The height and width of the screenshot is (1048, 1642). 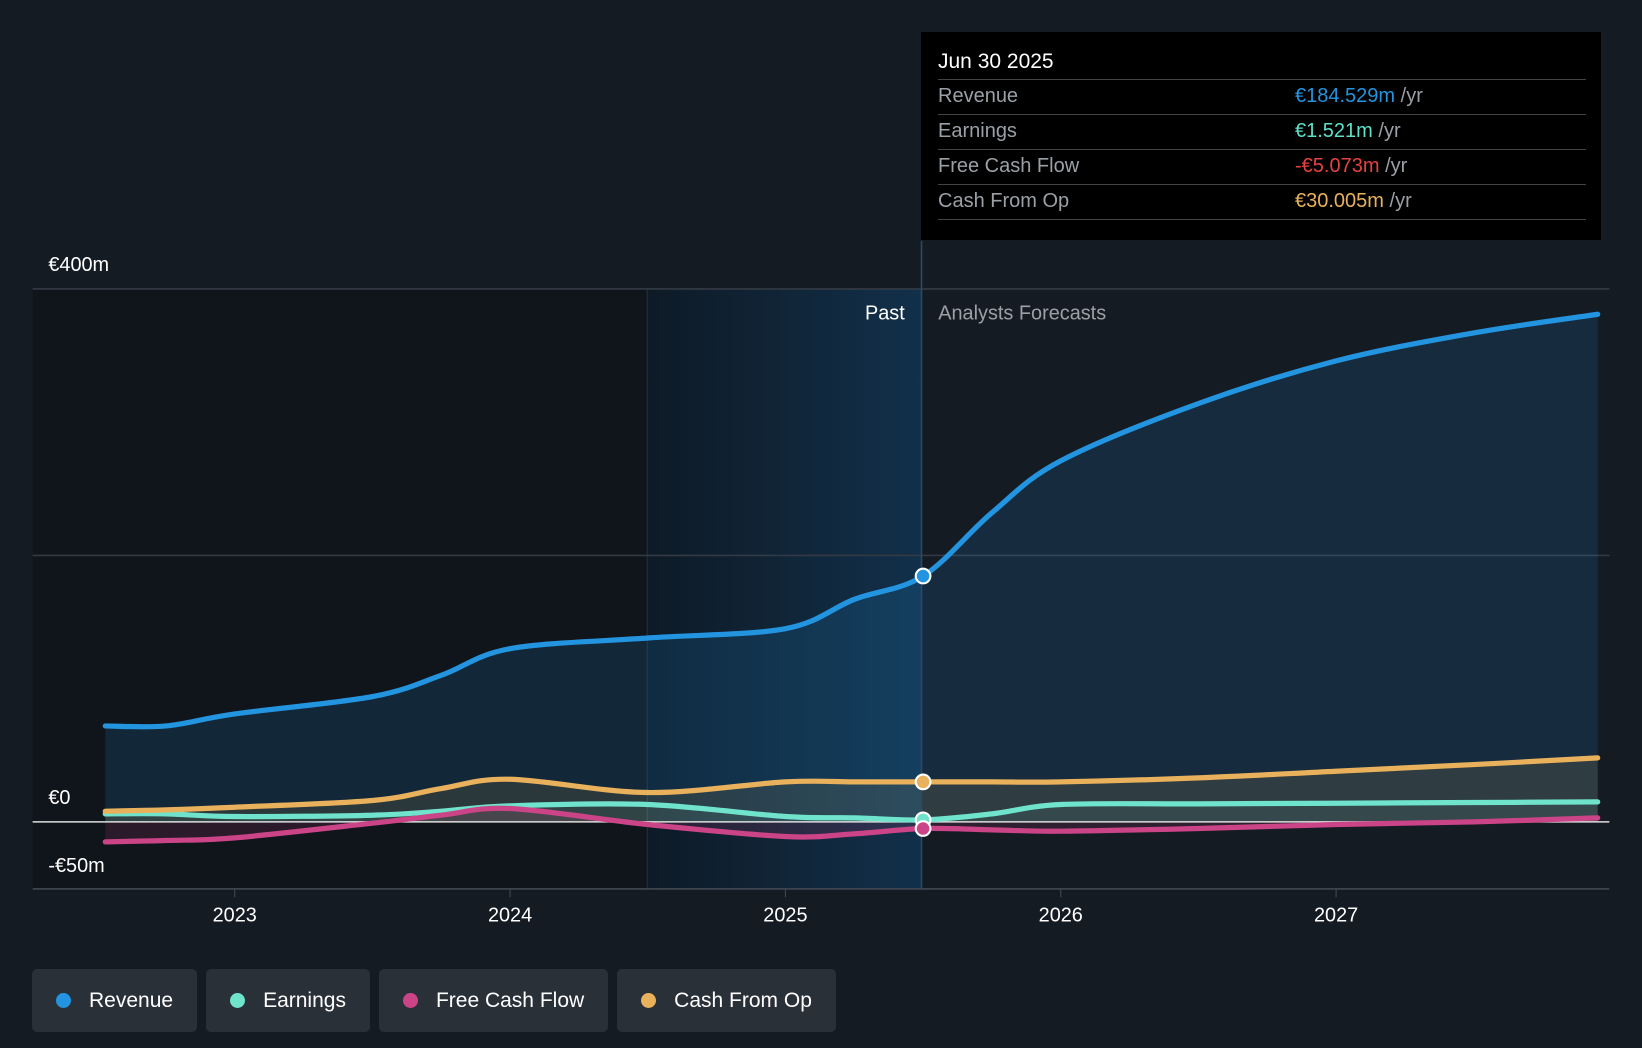 What do you see at coordinates (1351, 166) in the screenshot?
I see `tooltip-value: -€5.073m /yr` at bounding box center [1351, 166].